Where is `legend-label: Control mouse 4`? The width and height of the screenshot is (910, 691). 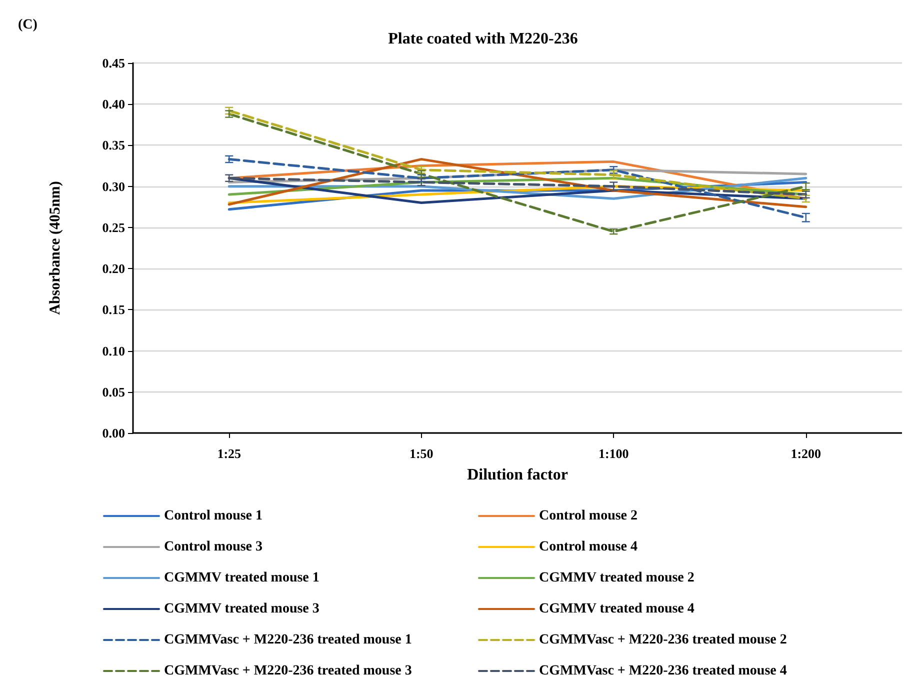
legend-label: Control mouse 4 is located at coordinates (588, 547).